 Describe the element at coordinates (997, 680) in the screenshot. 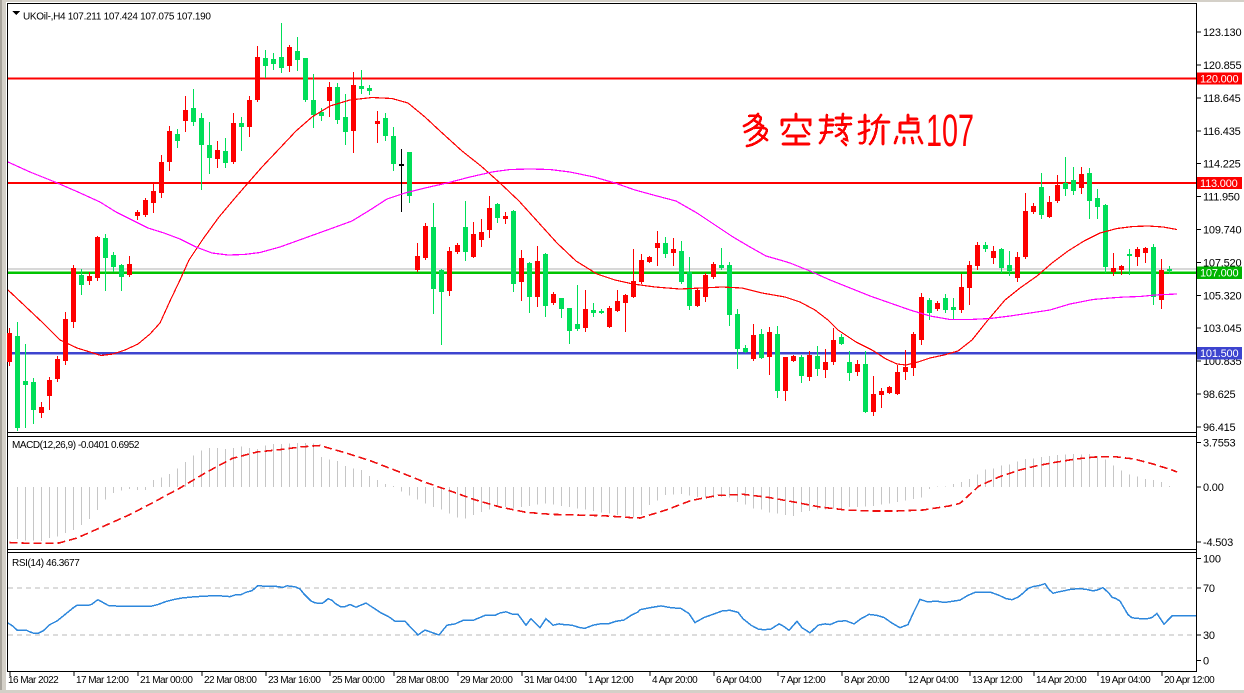

I see `svg-text: 13 Apr 12:00` at that location.